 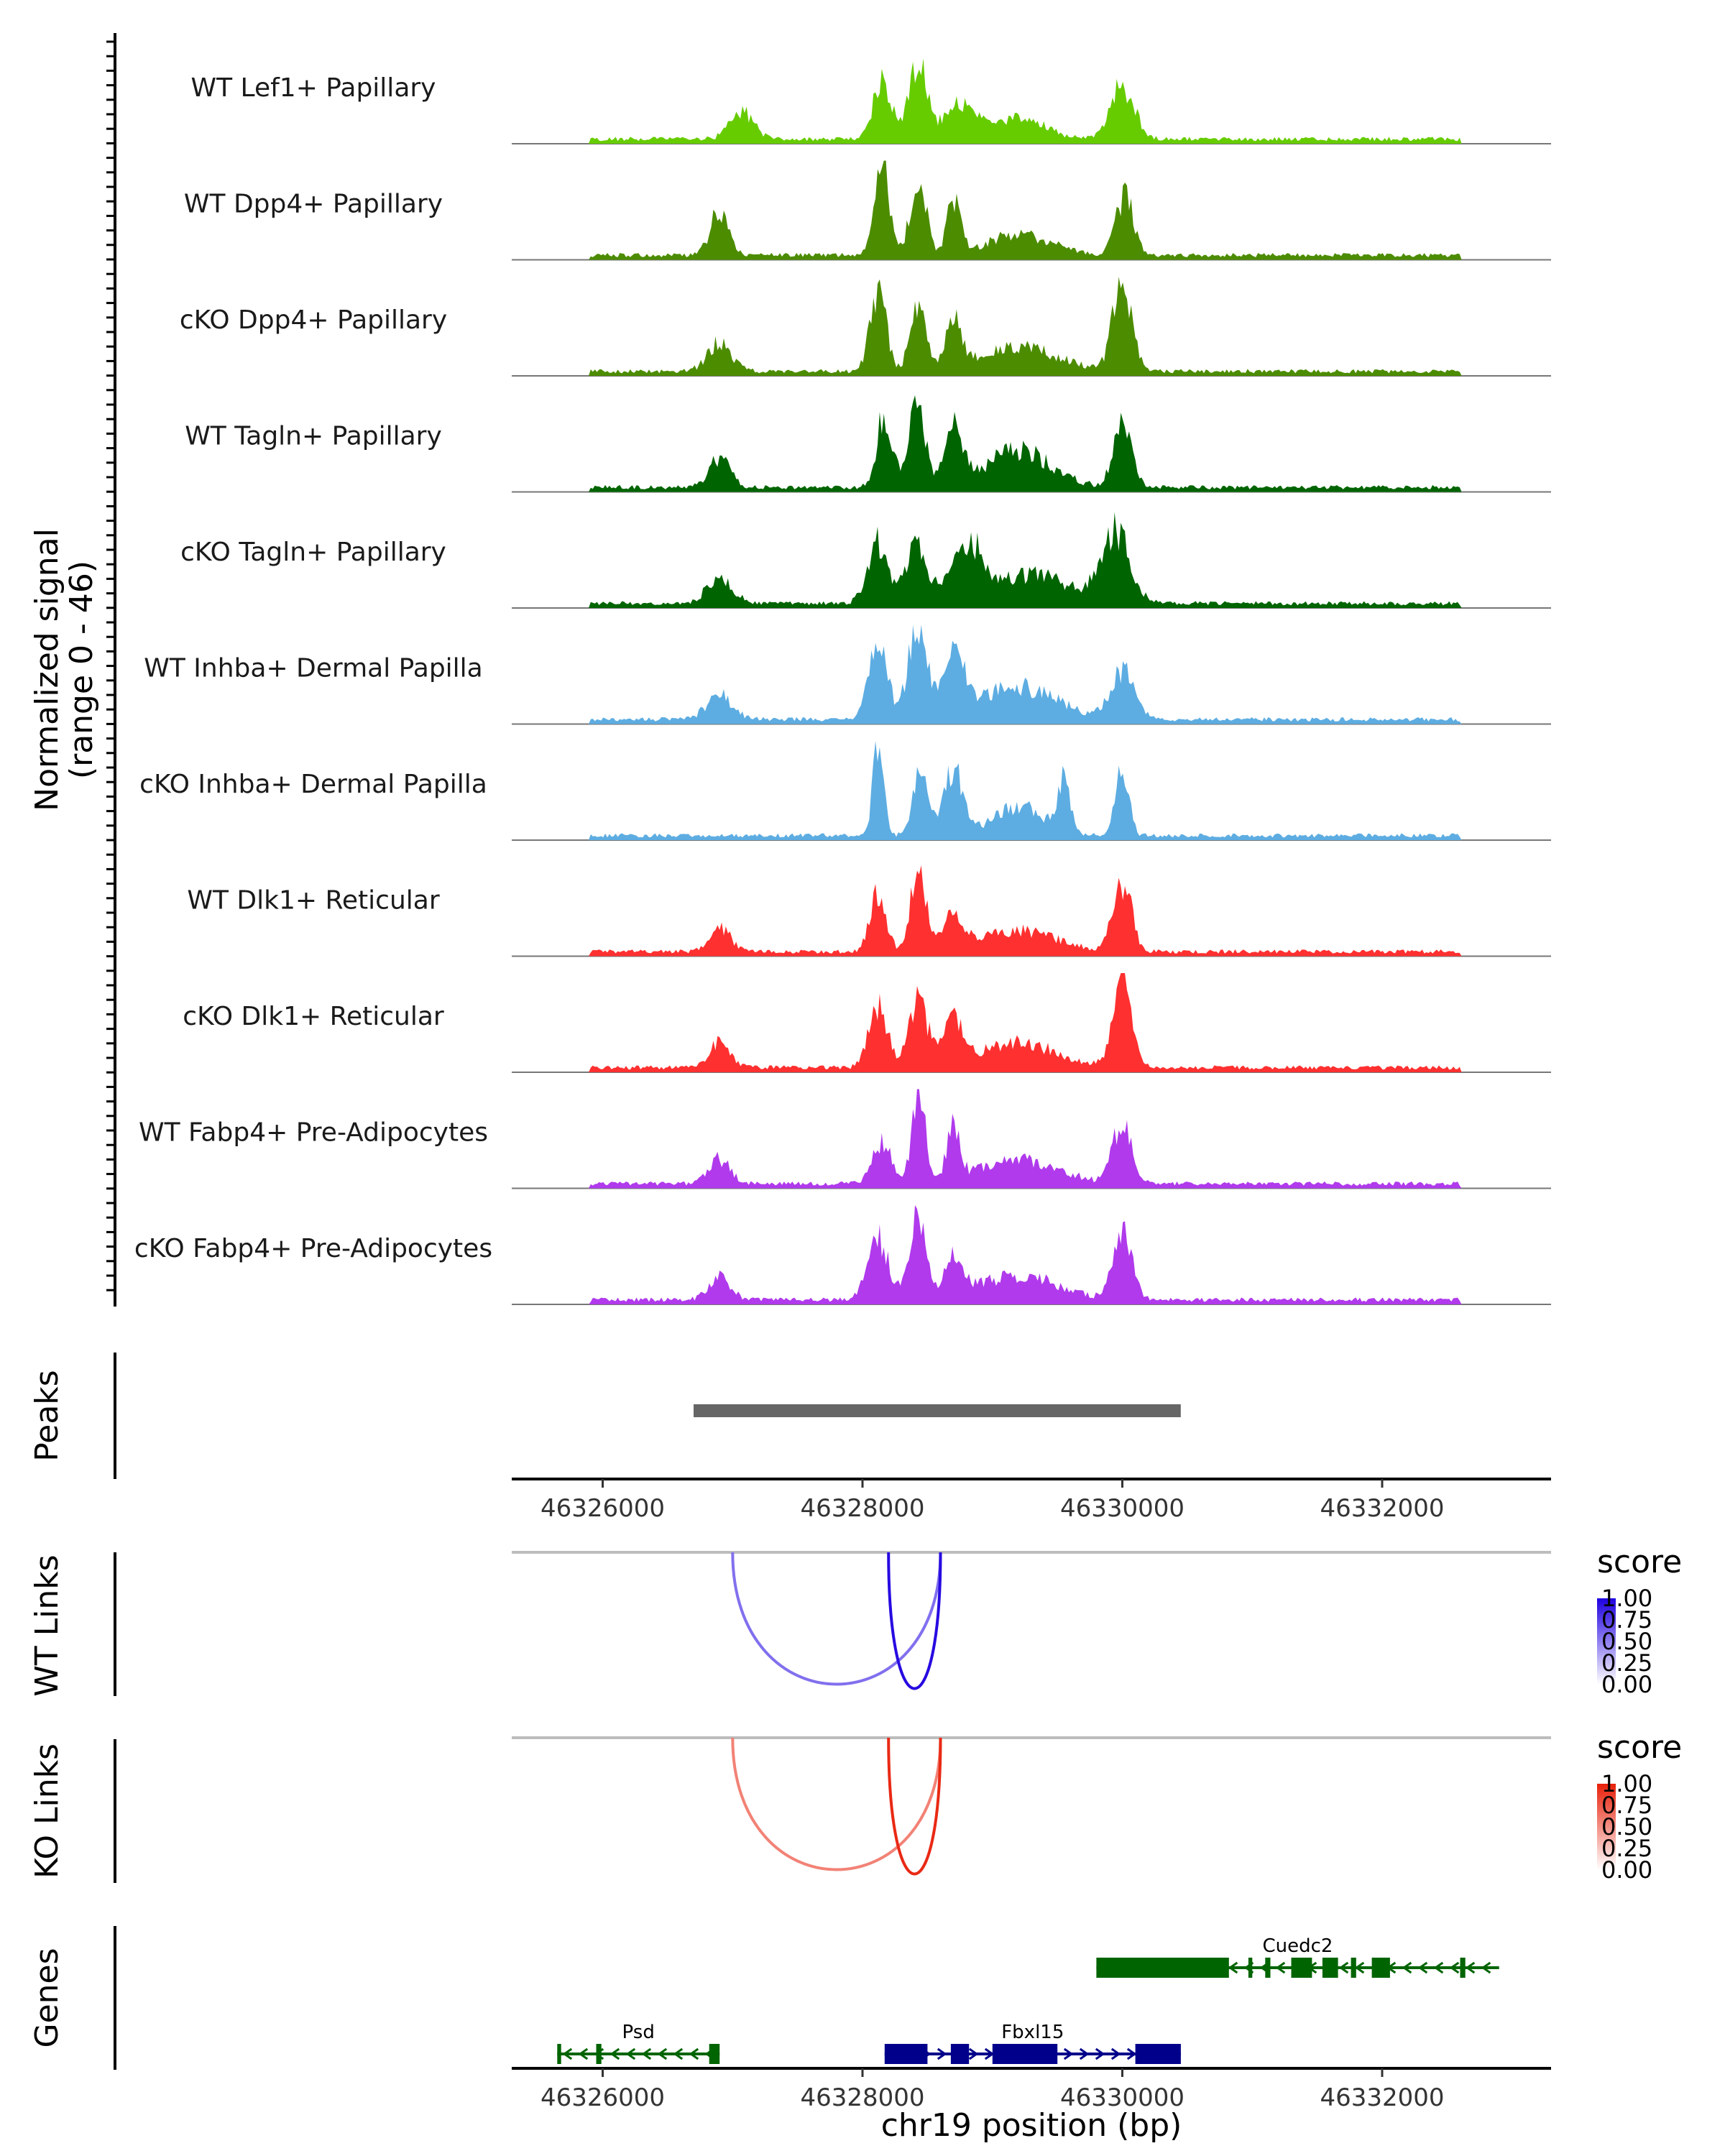 I want to click on peak-region, so click(x=937, y=1410).